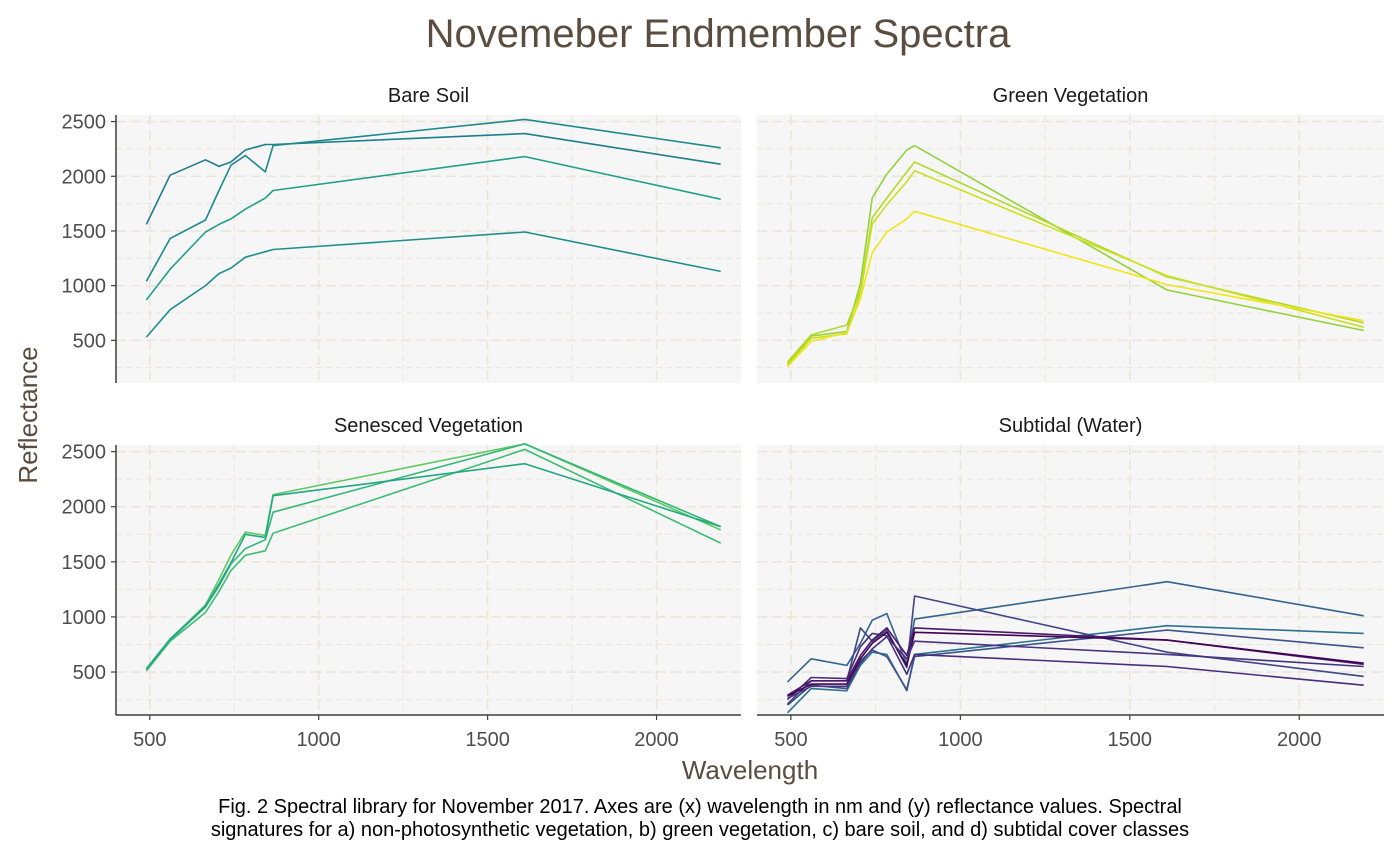 The image size is (1400, 865). What do you see at coordinates (1071, 426) in the screenshot?
I see `panel-strip-label: Subtidal (Water)` at bounding box center [1071, 426].